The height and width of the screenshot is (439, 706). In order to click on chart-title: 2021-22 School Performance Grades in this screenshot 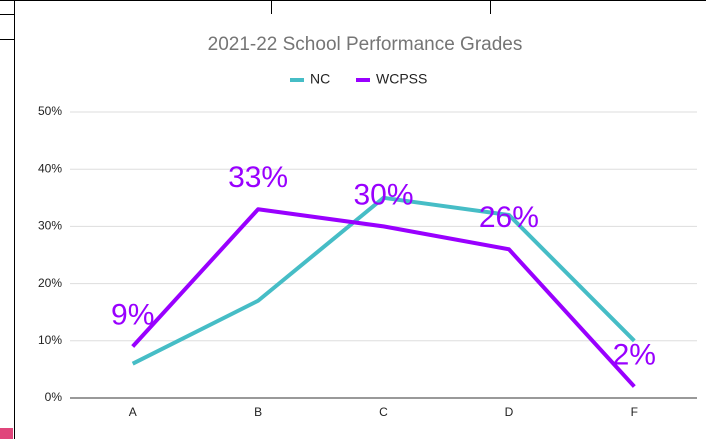, I will do `click(365, 44)`.